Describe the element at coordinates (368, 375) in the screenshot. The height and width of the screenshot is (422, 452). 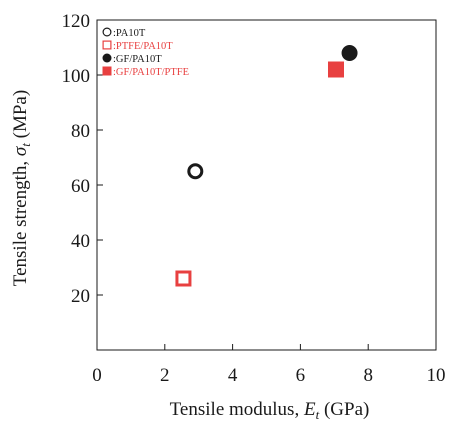
I see `x-tick-label: 8` at that location.